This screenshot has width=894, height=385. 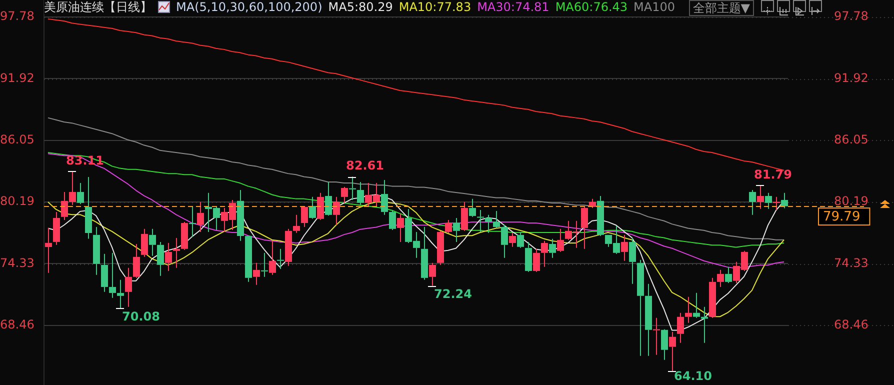 What do you see at coordinates (655, 7) in the screenshot?
I see `text: MA100` at bounding box center [655, 7].